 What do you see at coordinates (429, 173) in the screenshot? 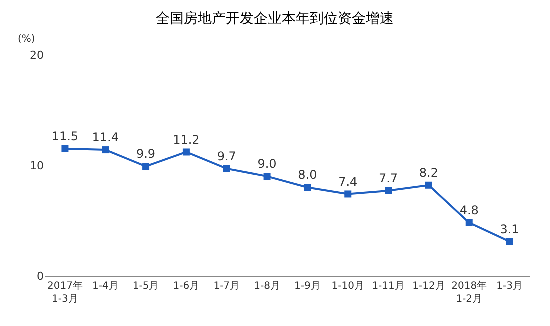
I see `text: 8.2` at bounding box center [429, 173].